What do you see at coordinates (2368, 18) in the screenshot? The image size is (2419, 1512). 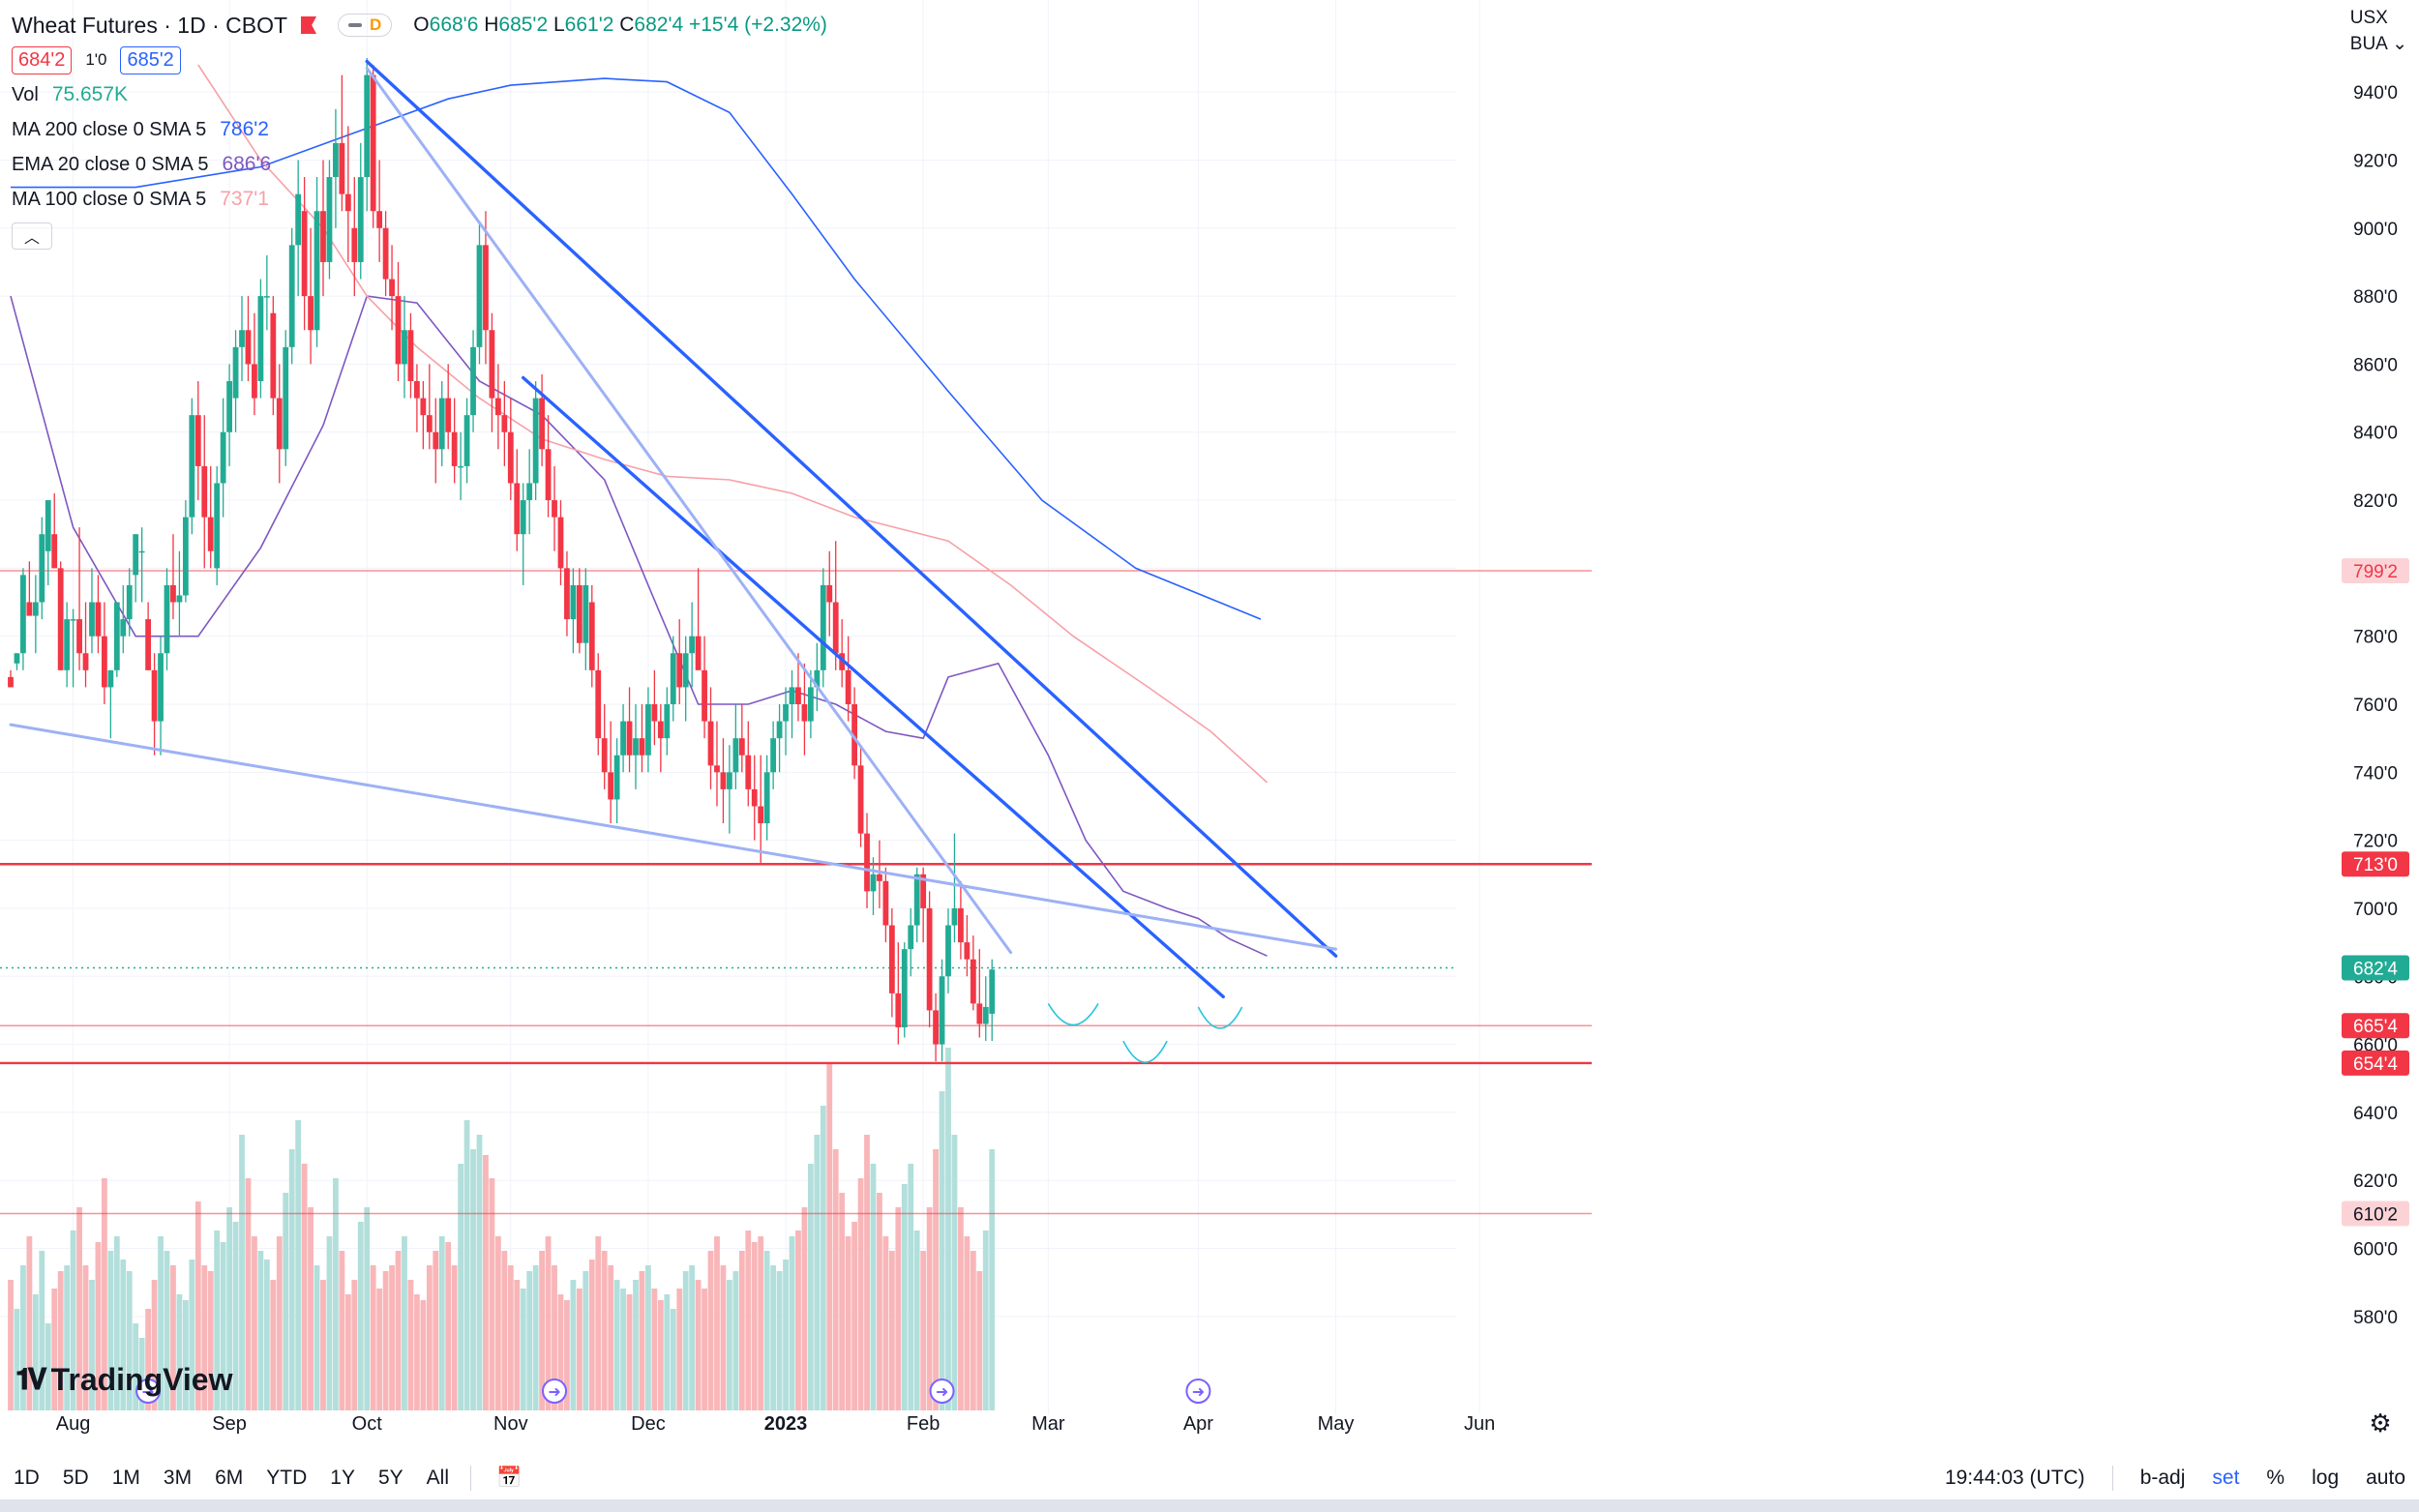 I see `currency-label: USX` at bounding box center [2368, 18].